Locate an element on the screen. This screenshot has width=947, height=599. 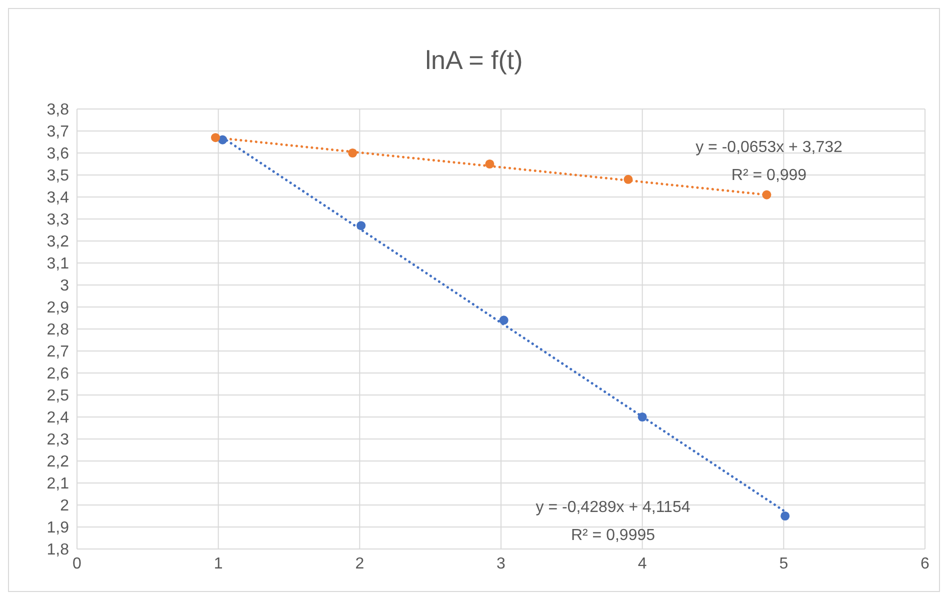
annotation: R² = 0,999 is located at coordinates (769, 176).